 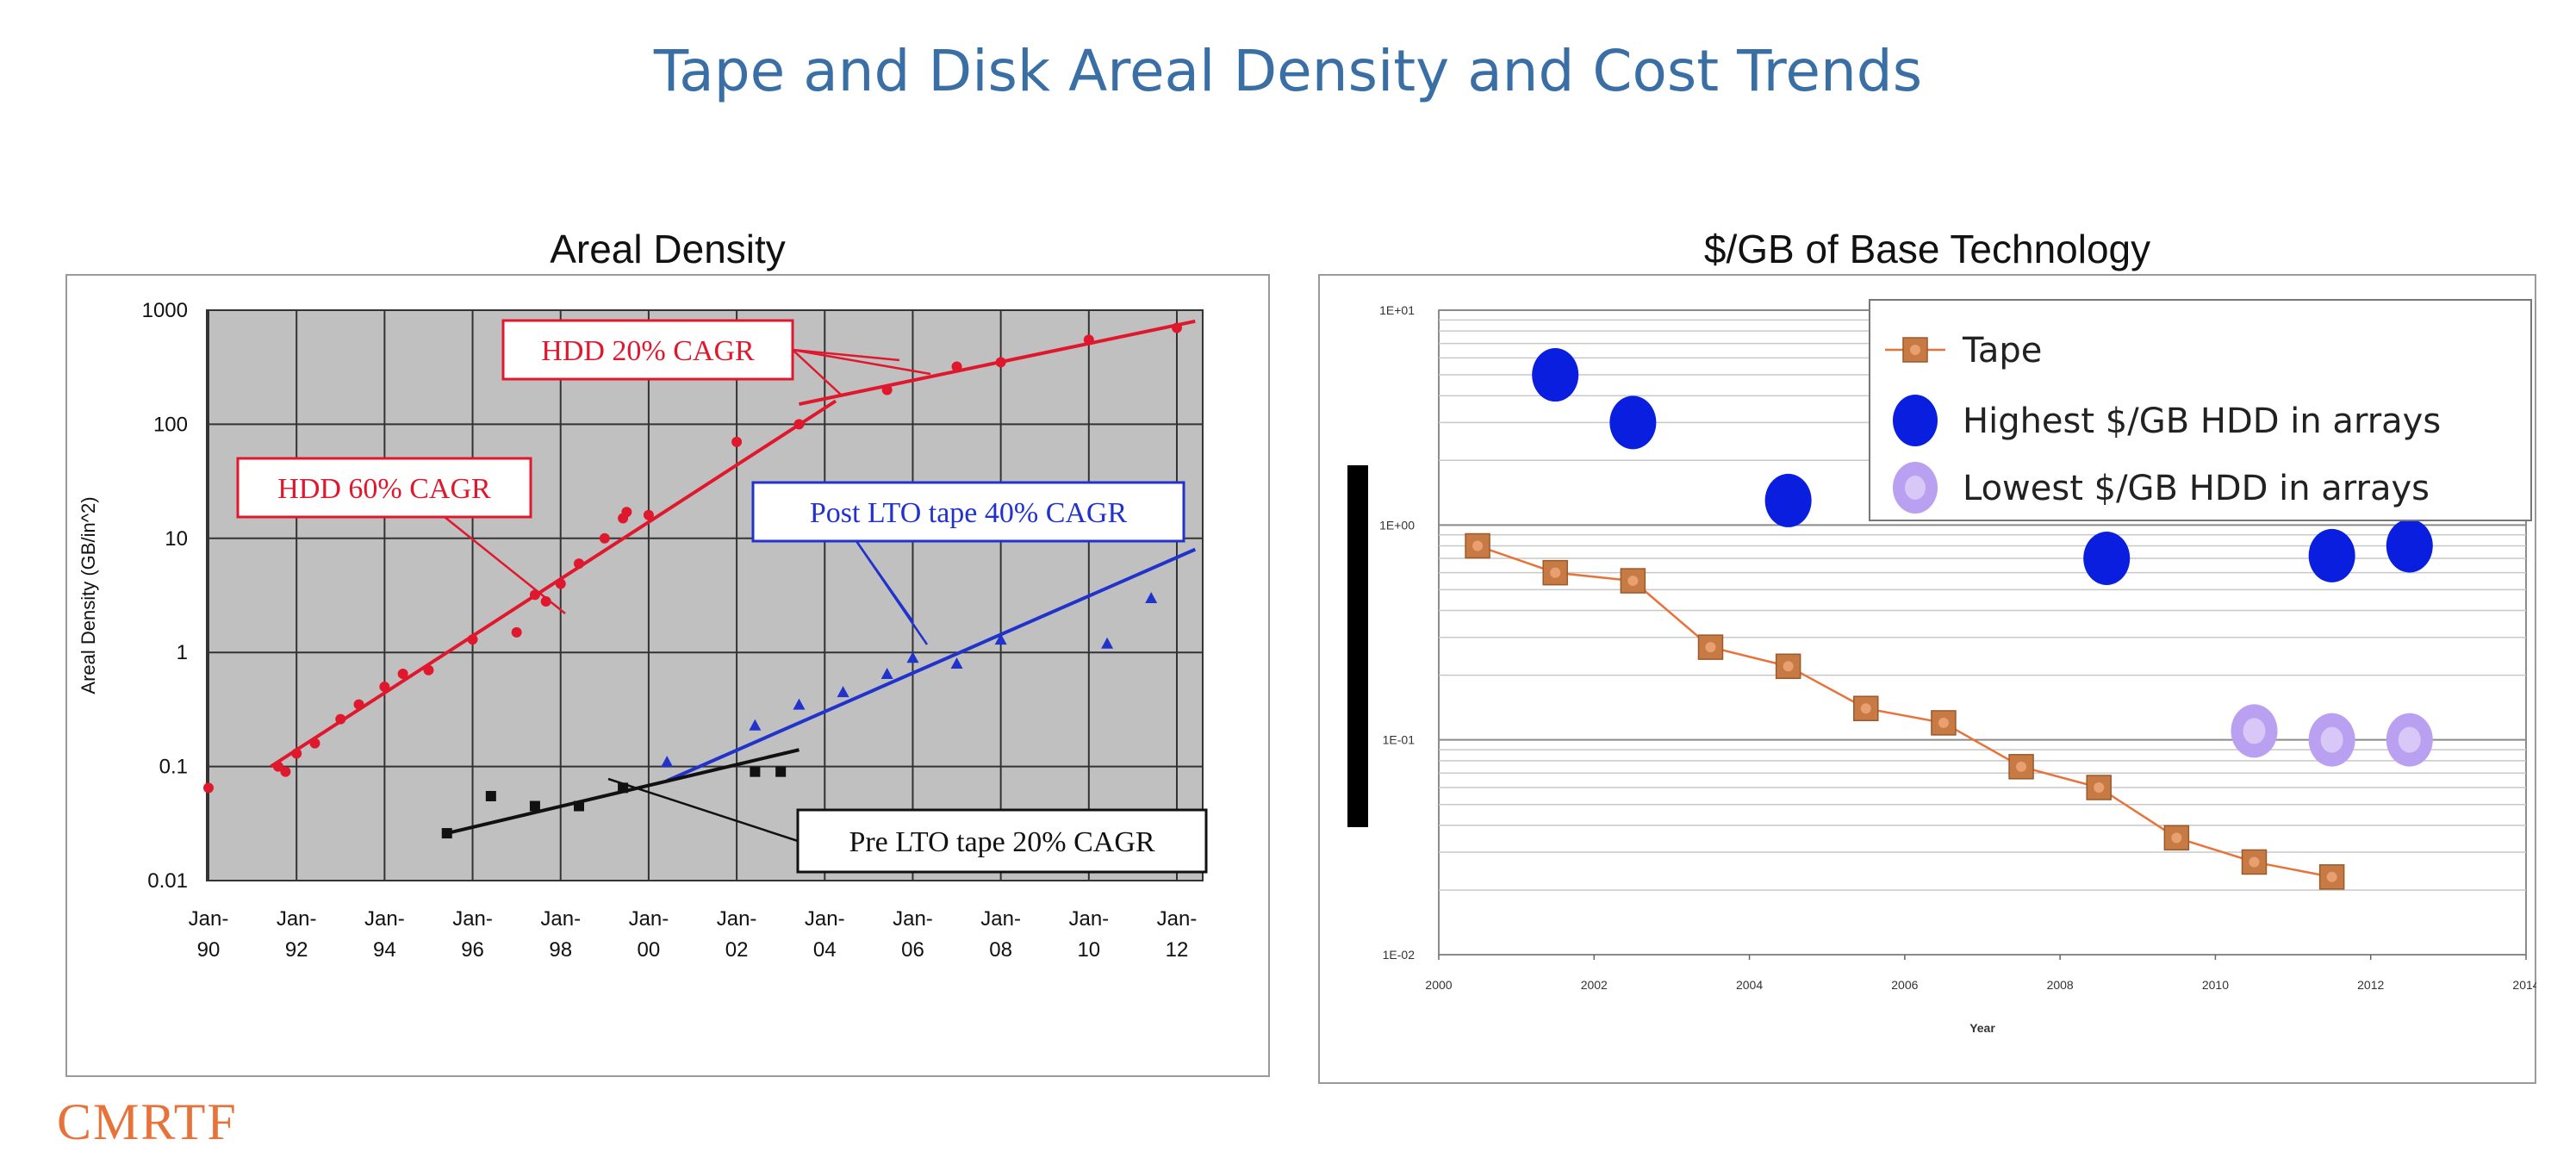 I want to click on annotation-text: Post LTO tape 40% CAGR, so click(x=969, y=513).